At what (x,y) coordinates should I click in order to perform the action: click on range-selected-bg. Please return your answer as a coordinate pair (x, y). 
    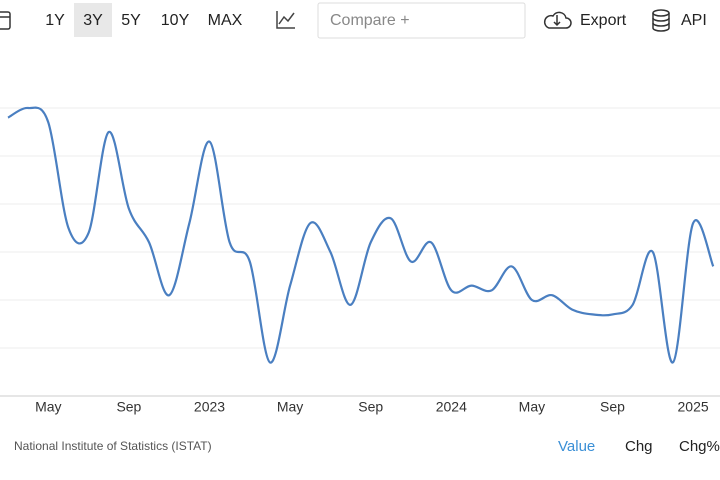
    Looking at the image, I should click on (93, 20).